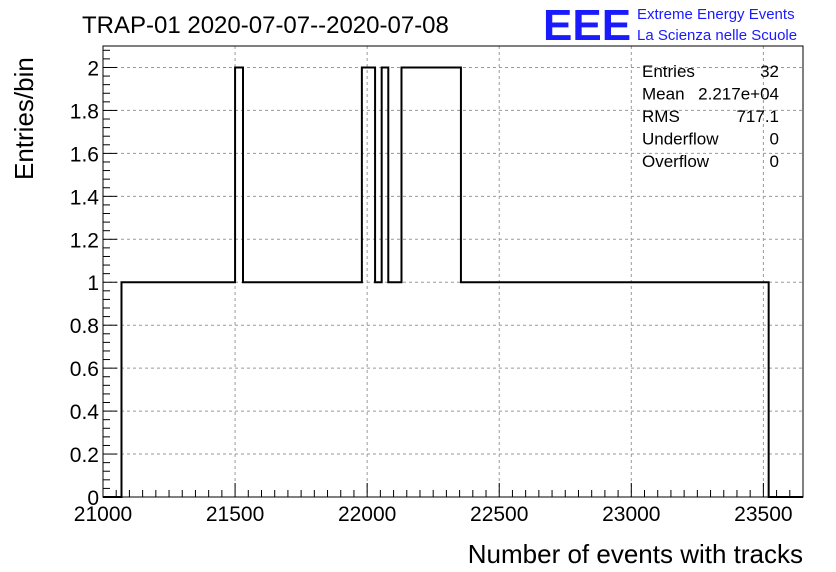  Describe the element at coordinates (103, 514) in the screenshot. I see `x-tick-label: 21000` at that location.